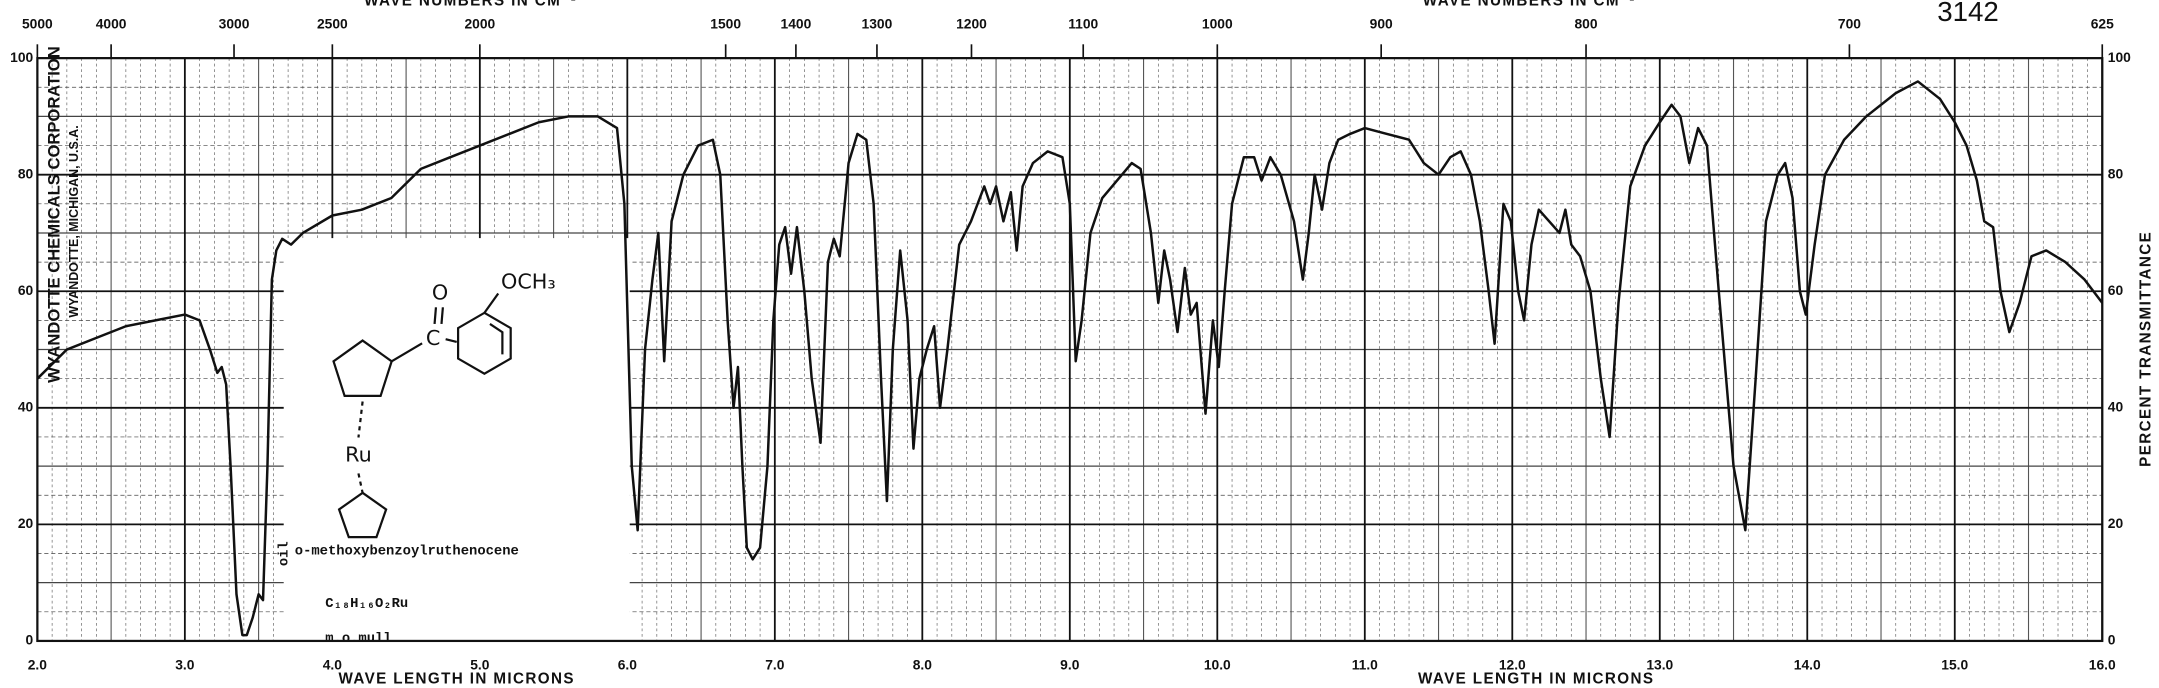  Describe the element at coordinates (484, 343) in the screenshot. I see `benzene-ring` at that location.